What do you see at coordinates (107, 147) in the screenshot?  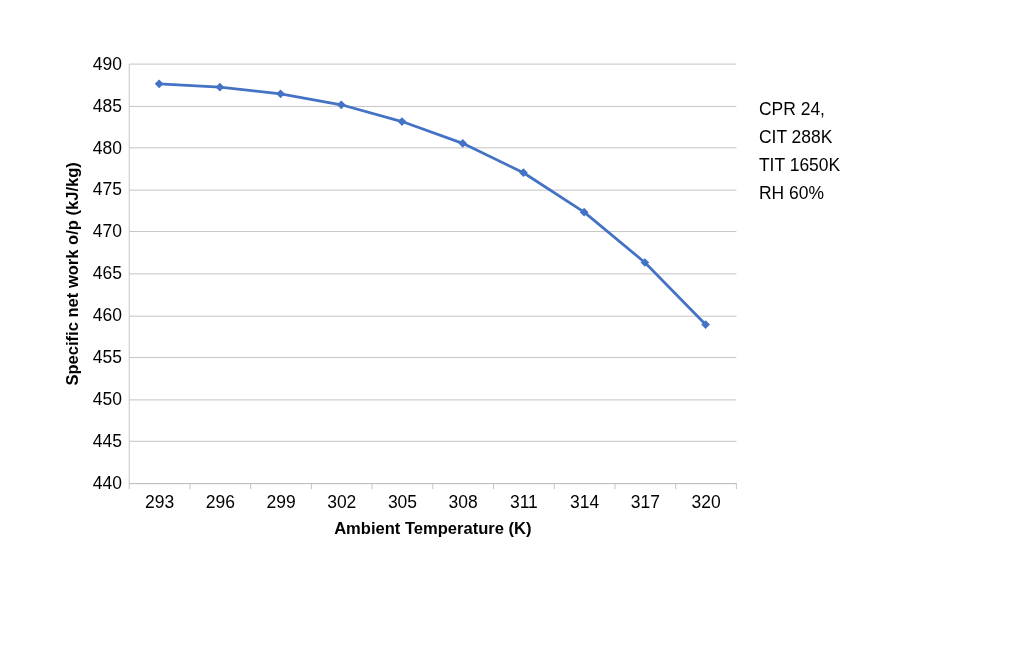 I see `y-tick-label: 480` at bounding box center [107, 147].